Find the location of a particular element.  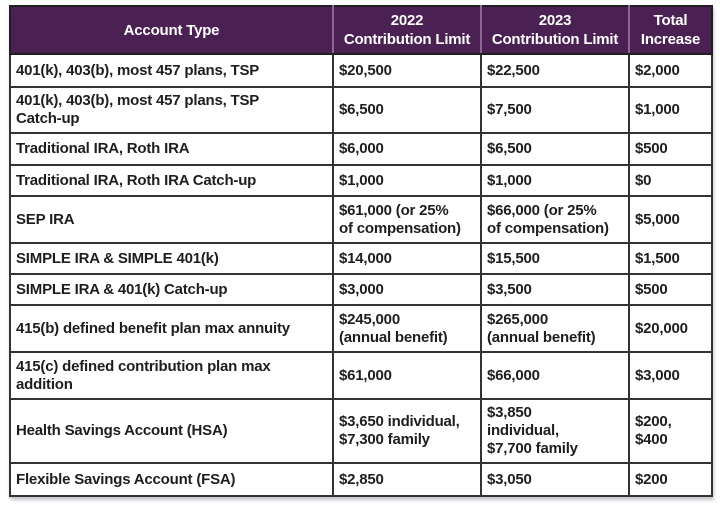

limit-2022-cell: $14,000 is located at coordinates (407, 258).